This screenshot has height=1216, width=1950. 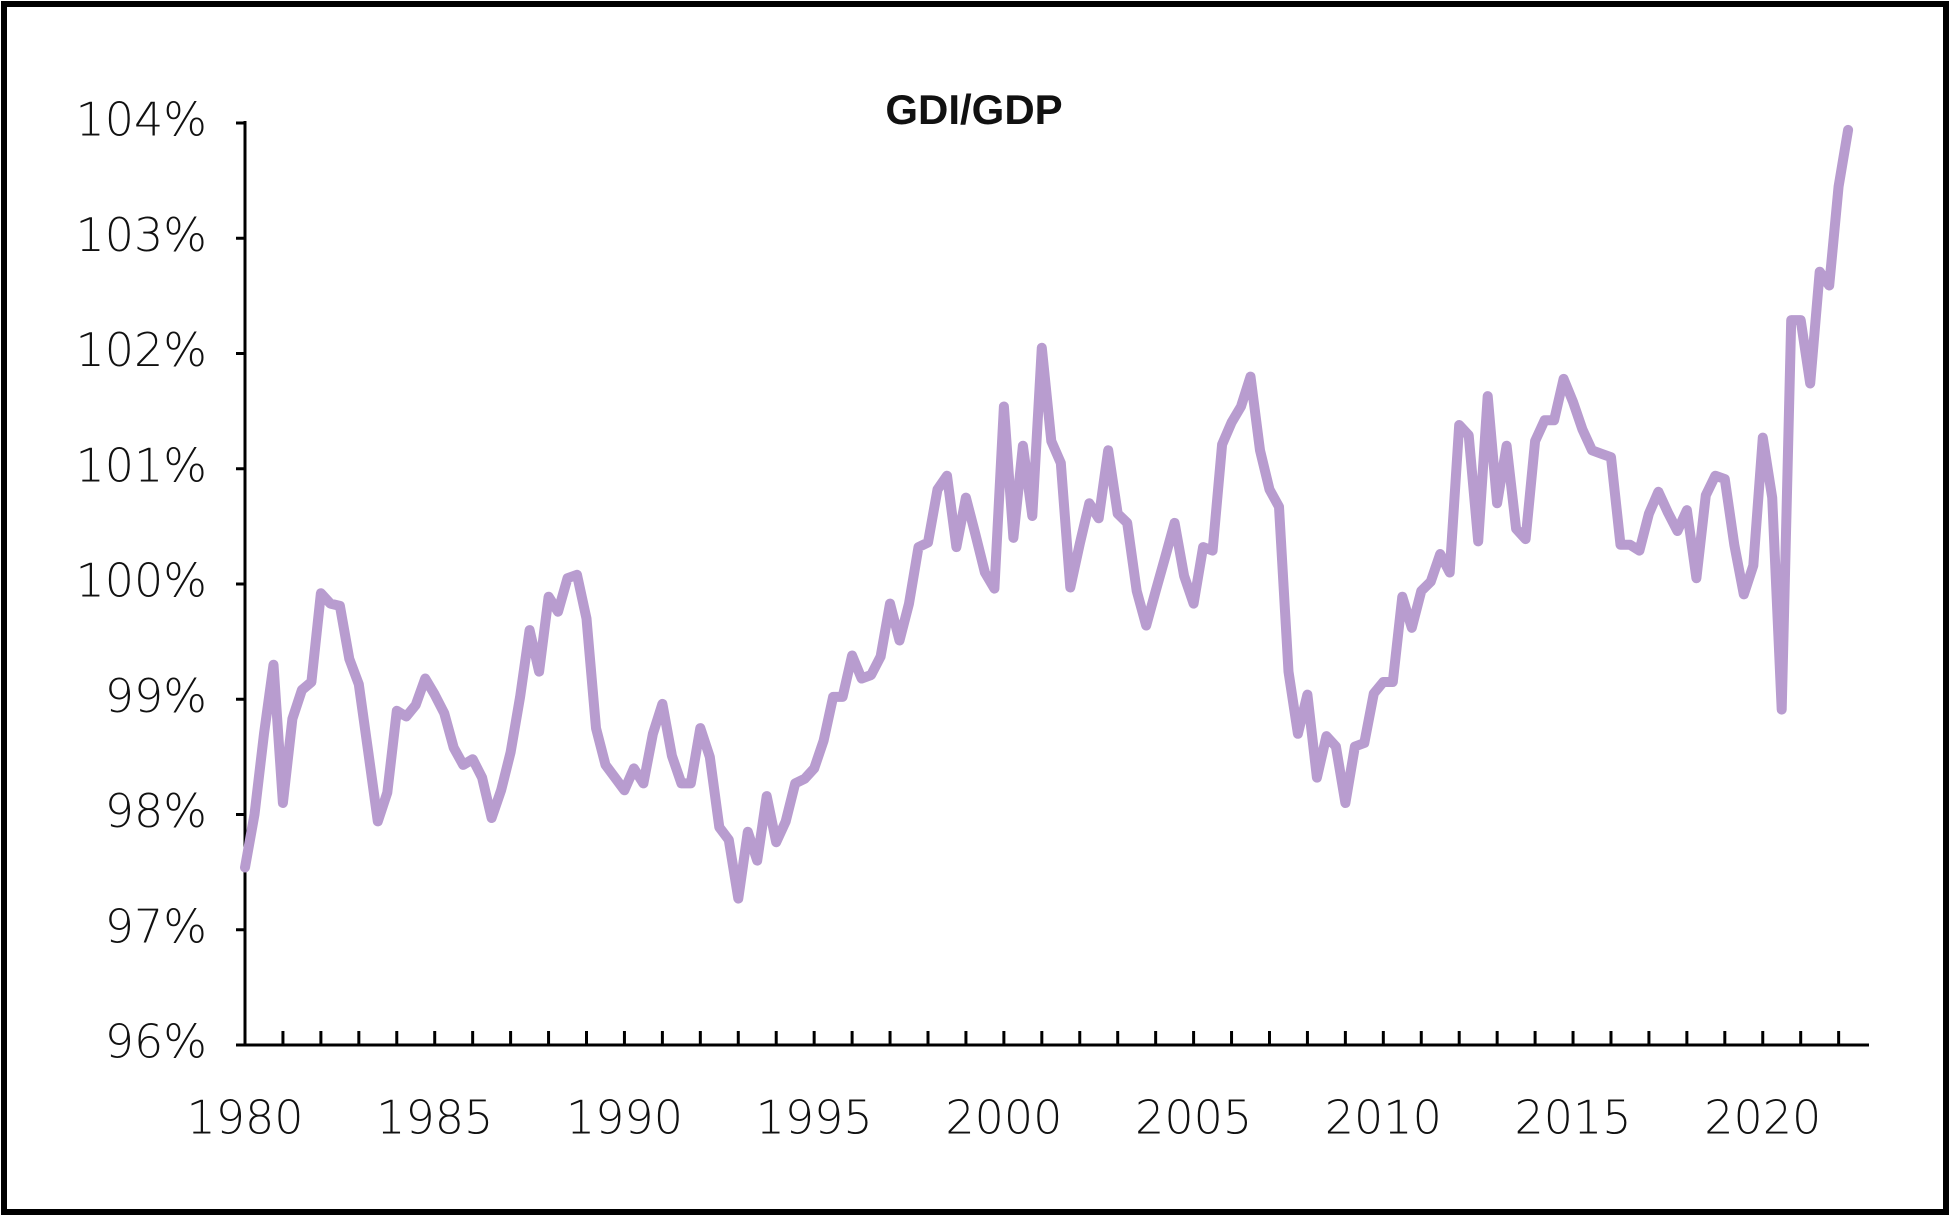 What do you see at coordinates (141, 581) in the screenshot?
I see `y-tick-label: 100%` at bounding box center [141, 581].